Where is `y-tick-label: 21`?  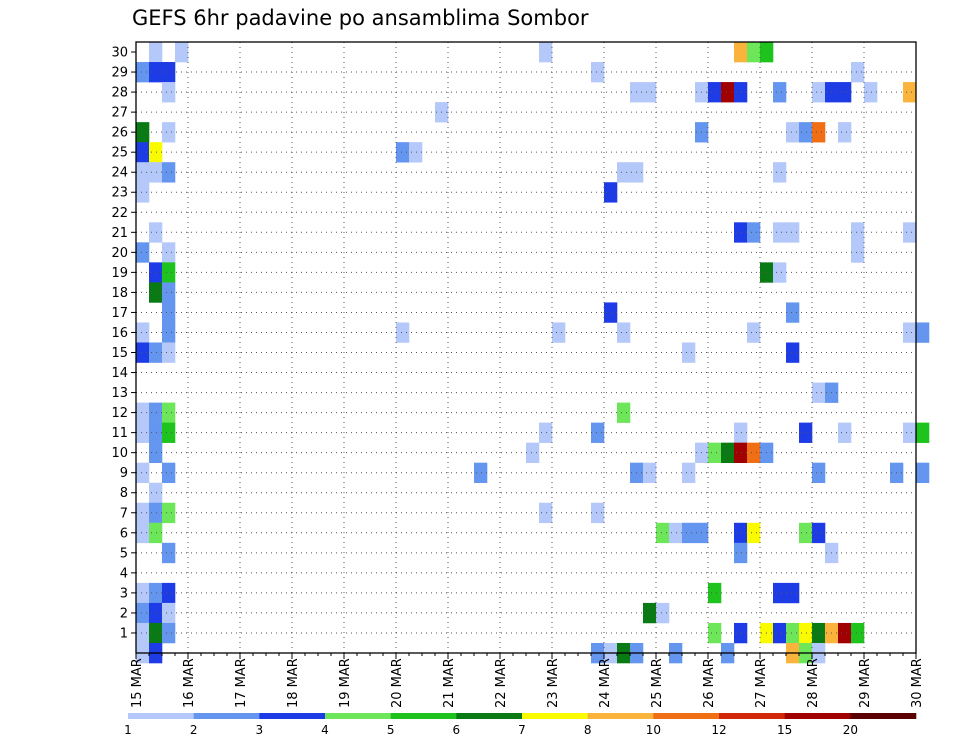
y-tick-label: 21 is located at coordinates (119, 233).